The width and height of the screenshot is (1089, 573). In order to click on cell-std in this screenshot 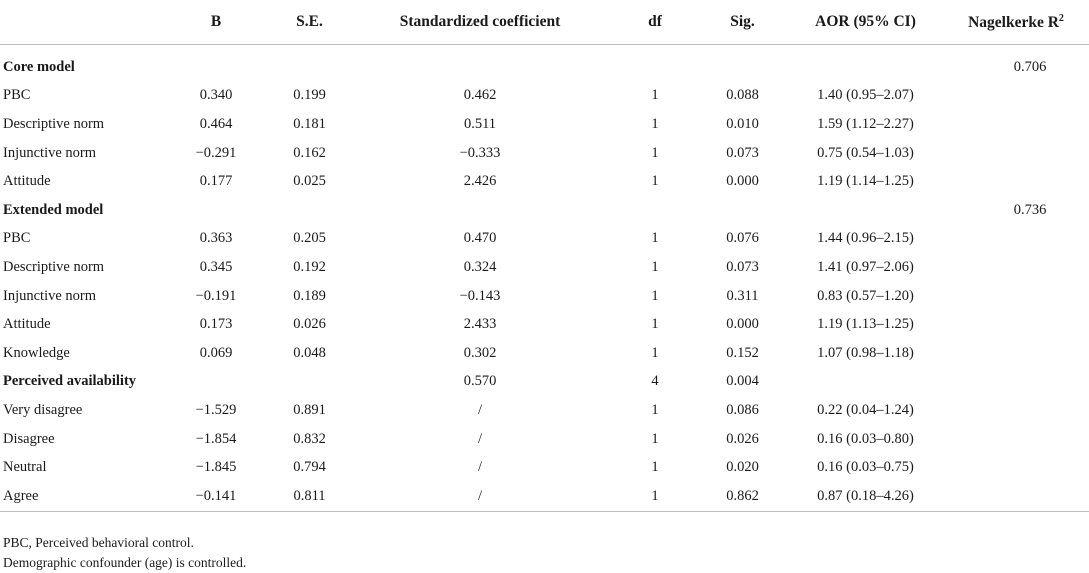, I will do `click(480, 63)`.